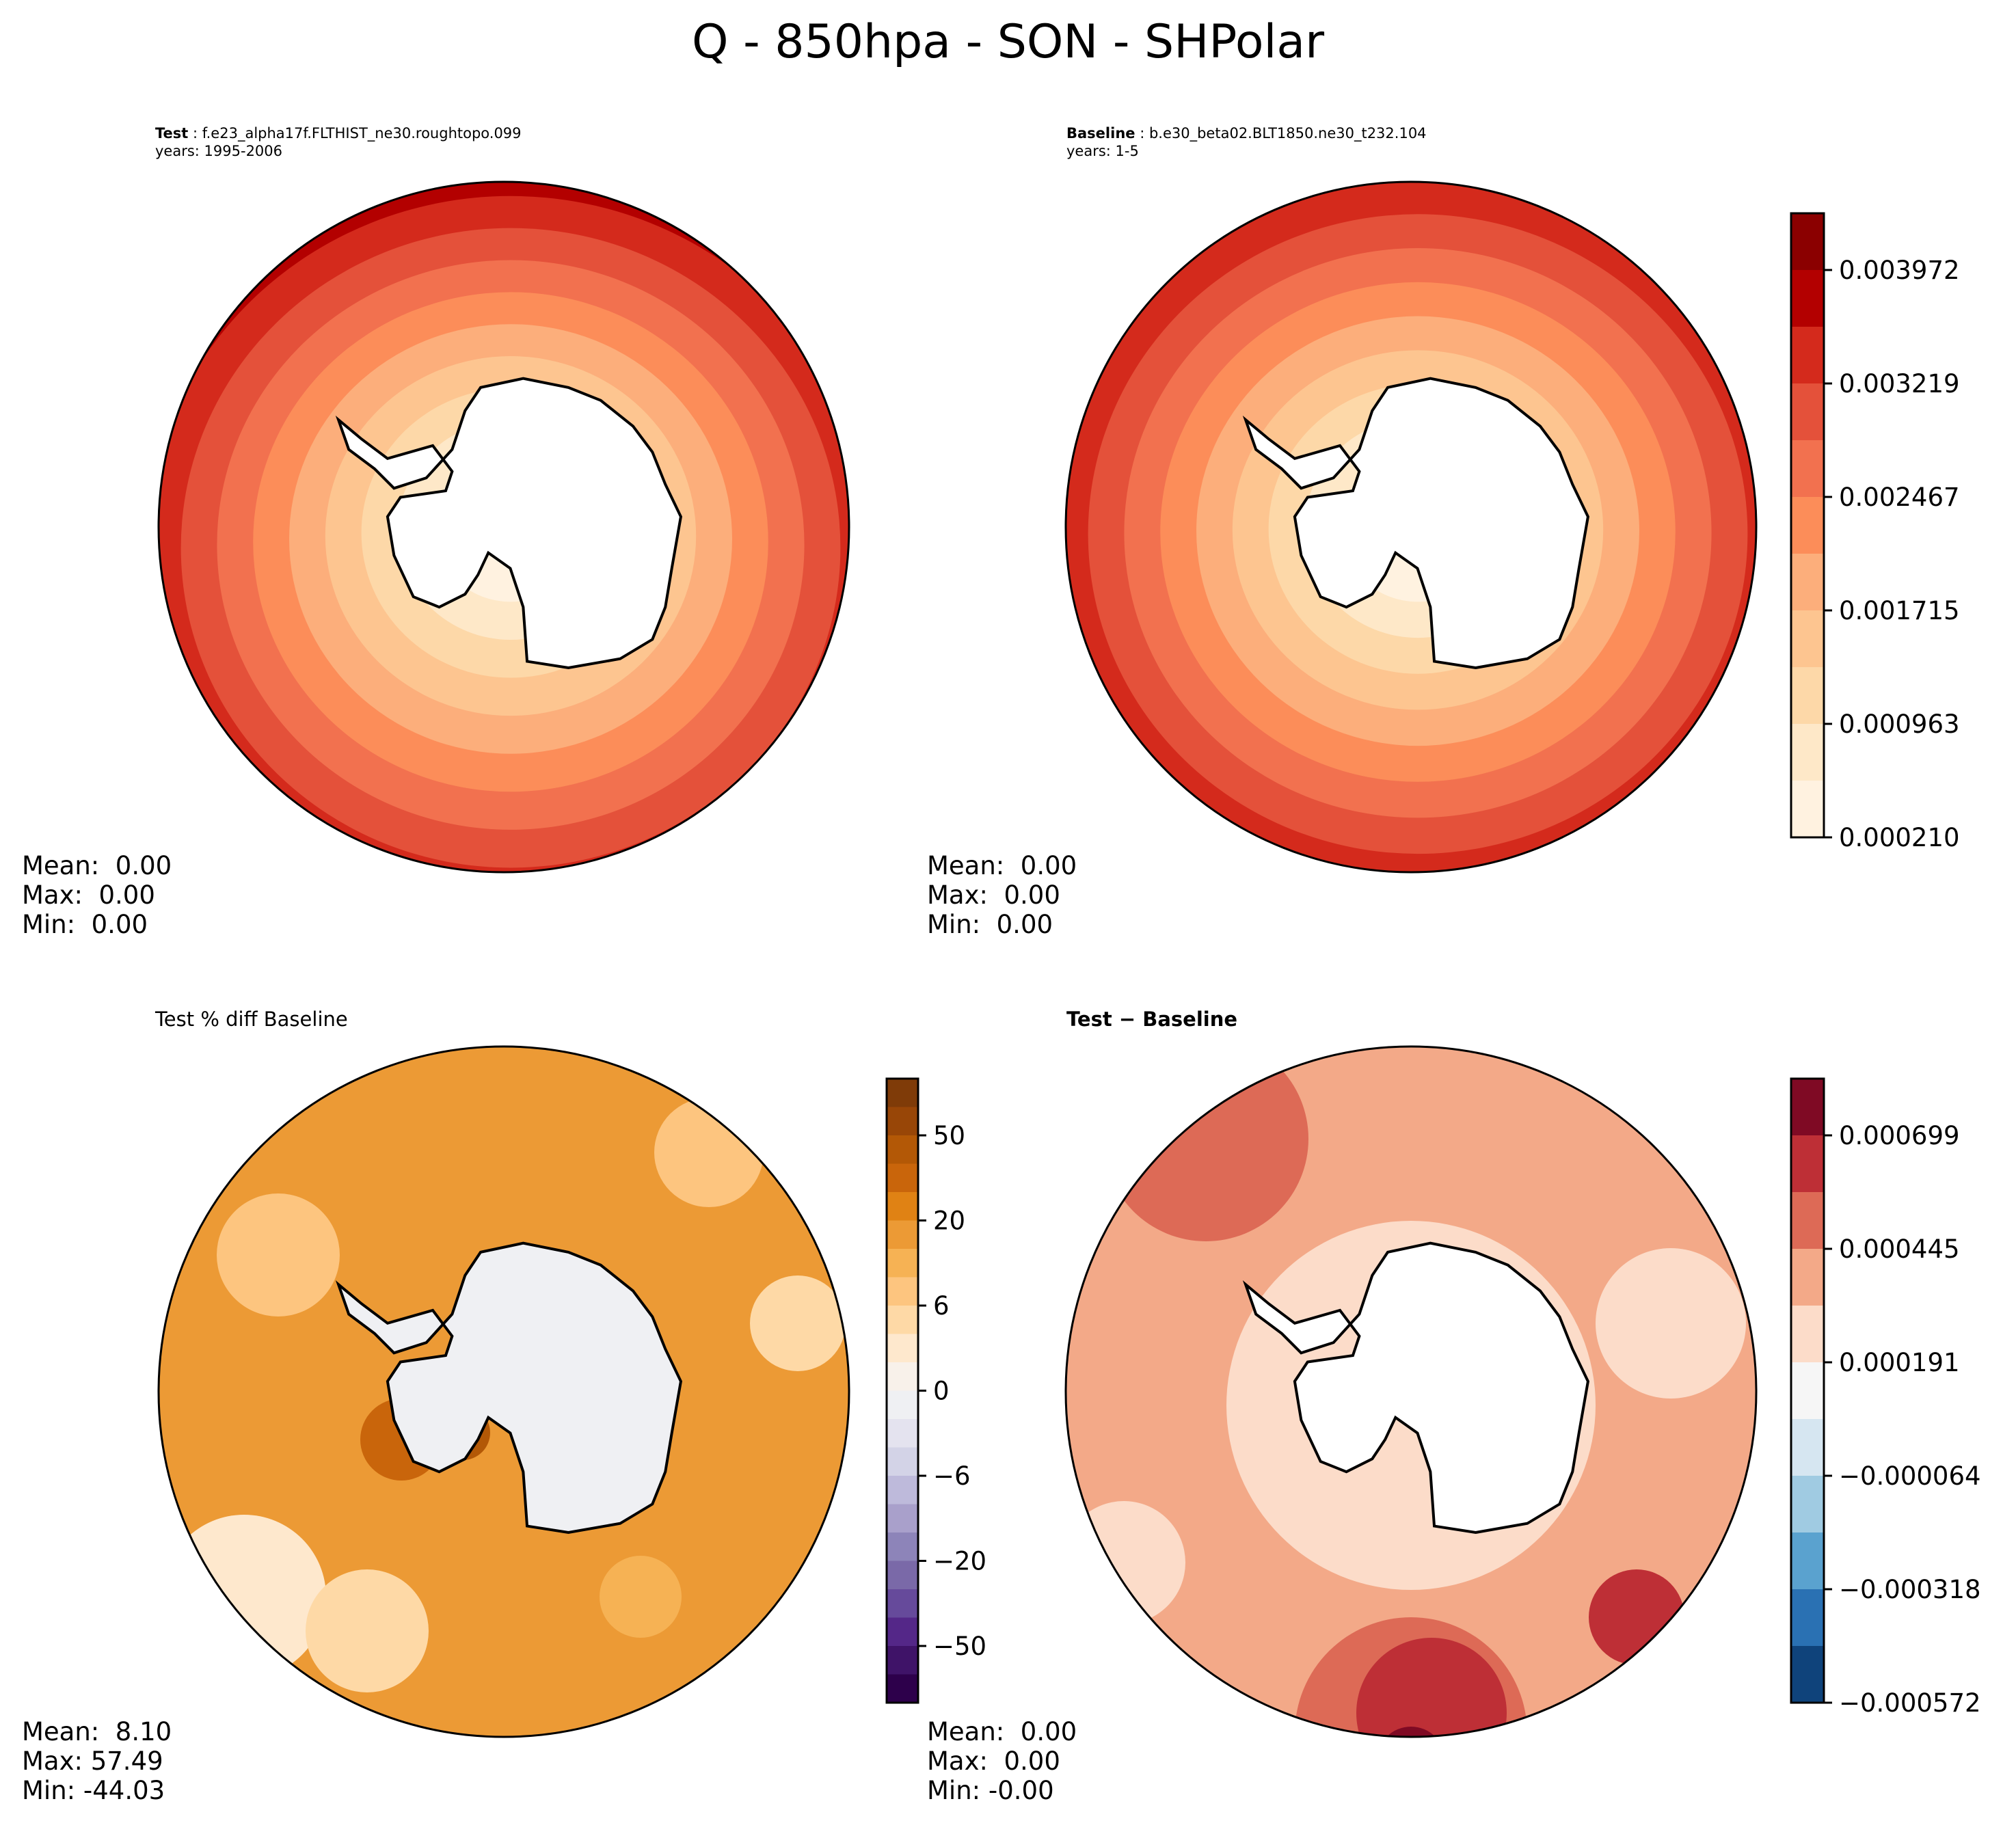 This screenshot has height=1823, width=2016. Describe the element at coordinates (97, 1731) in the screenshot. I see `stat-mean: Mean: 8.10` at that location.